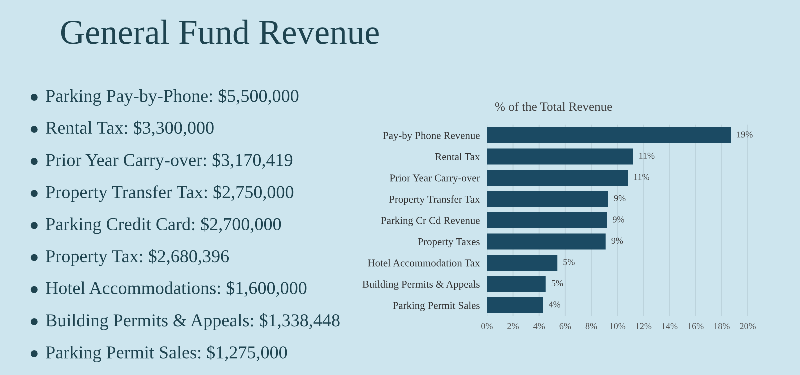 Image resolution: width=800 pixels, height=375 pixels. Describe the element at coordinates (431, 137) in the screenshot. I see `y-tick-label: Pay-by Phone Revenue` at that location.